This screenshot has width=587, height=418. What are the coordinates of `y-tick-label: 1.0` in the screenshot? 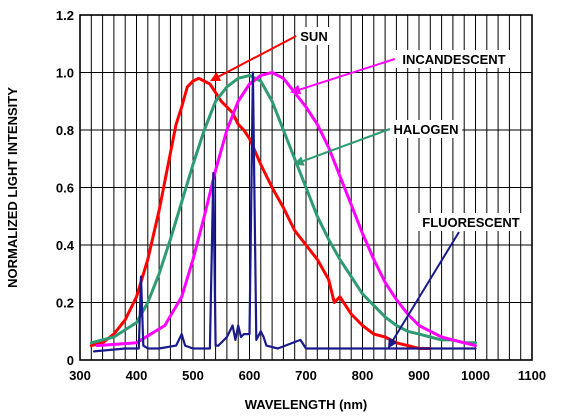 It's located at (65, 73).